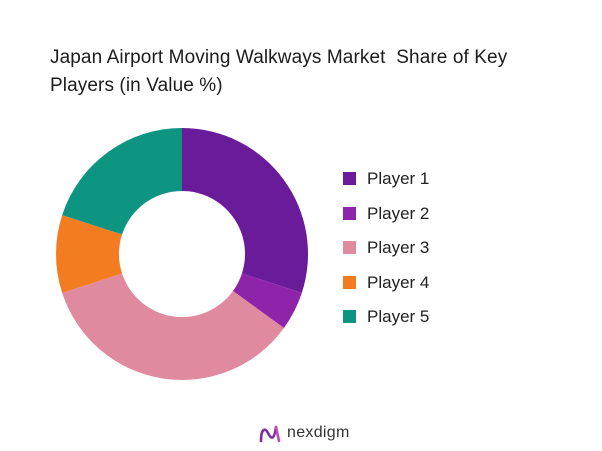  I want to click on legend-label: Player 2, so click(398, 213).